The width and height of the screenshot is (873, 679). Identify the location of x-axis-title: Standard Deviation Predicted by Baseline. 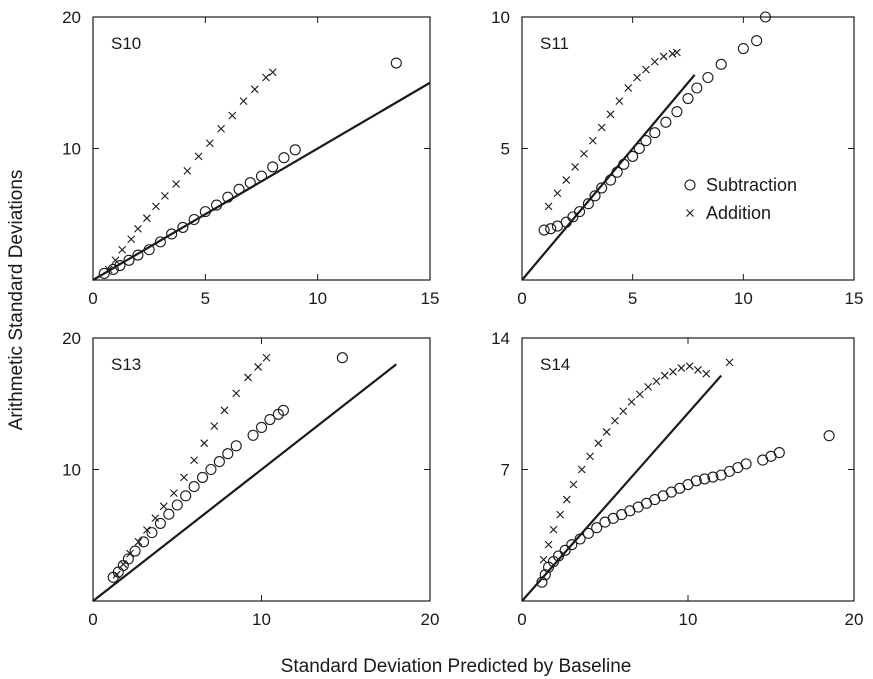
(456, 666).